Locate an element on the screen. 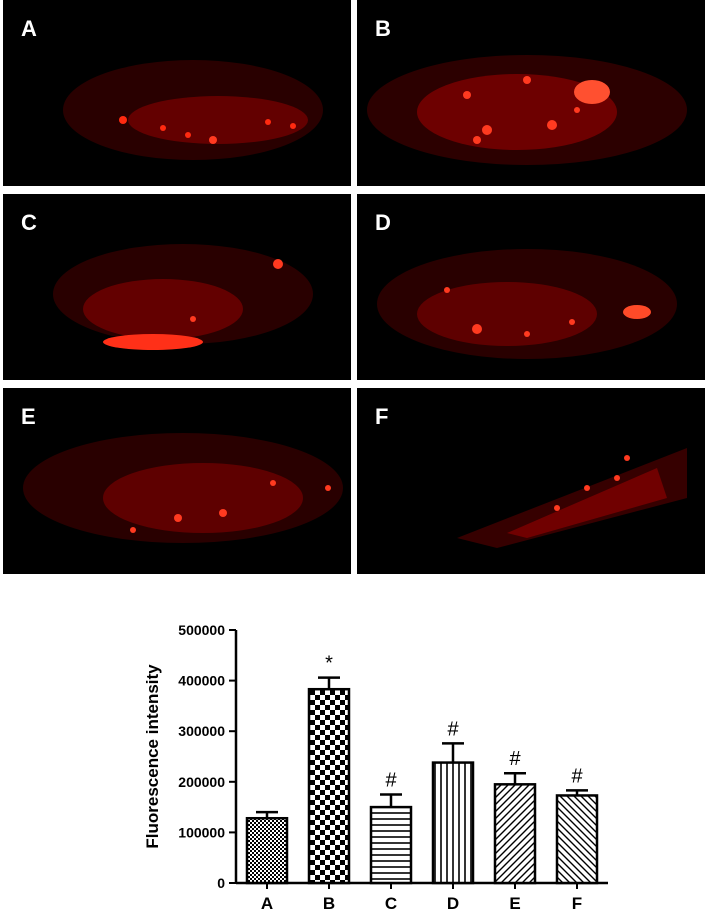 The image size is (708, 913). micrograph-panel-a: A is located at coordinates (177, 93).